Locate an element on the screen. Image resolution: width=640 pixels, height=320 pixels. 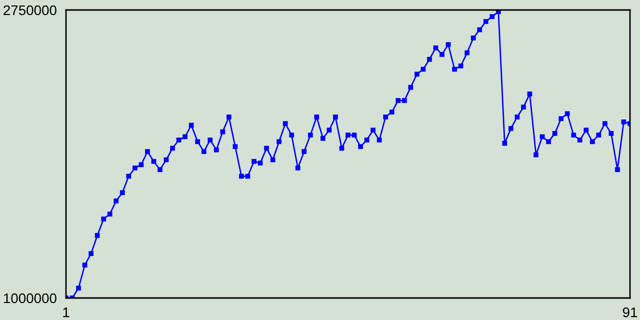
x-tick-label: 91 is located at coordinates (630, 312).